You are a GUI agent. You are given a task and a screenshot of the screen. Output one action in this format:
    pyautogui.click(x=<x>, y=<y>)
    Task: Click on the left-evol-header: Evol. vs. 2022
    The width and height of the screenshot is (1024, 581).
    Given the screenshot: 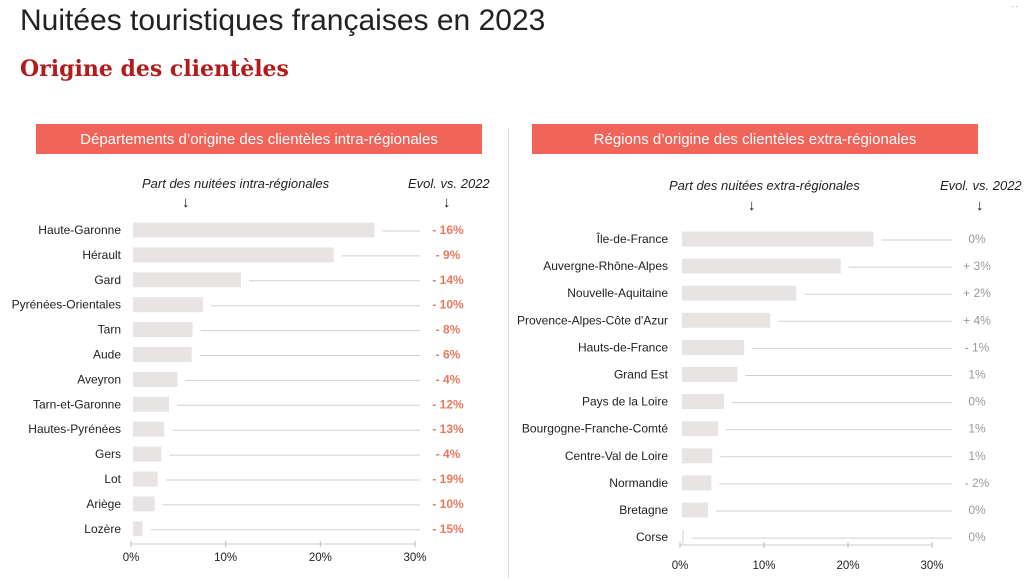 What is the action you would take?
    pyautogui.click(x=449, y=183)
    